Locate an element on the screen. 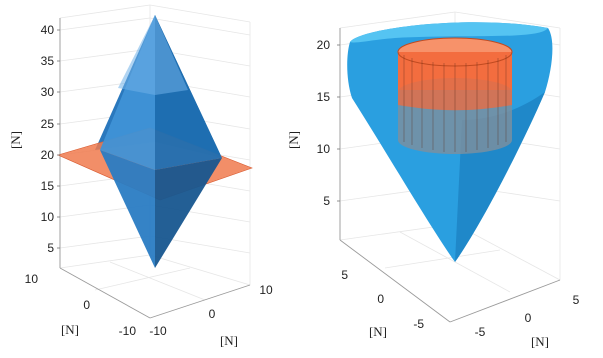  x-tick-label: -5 is located at coordinates (480, 332).